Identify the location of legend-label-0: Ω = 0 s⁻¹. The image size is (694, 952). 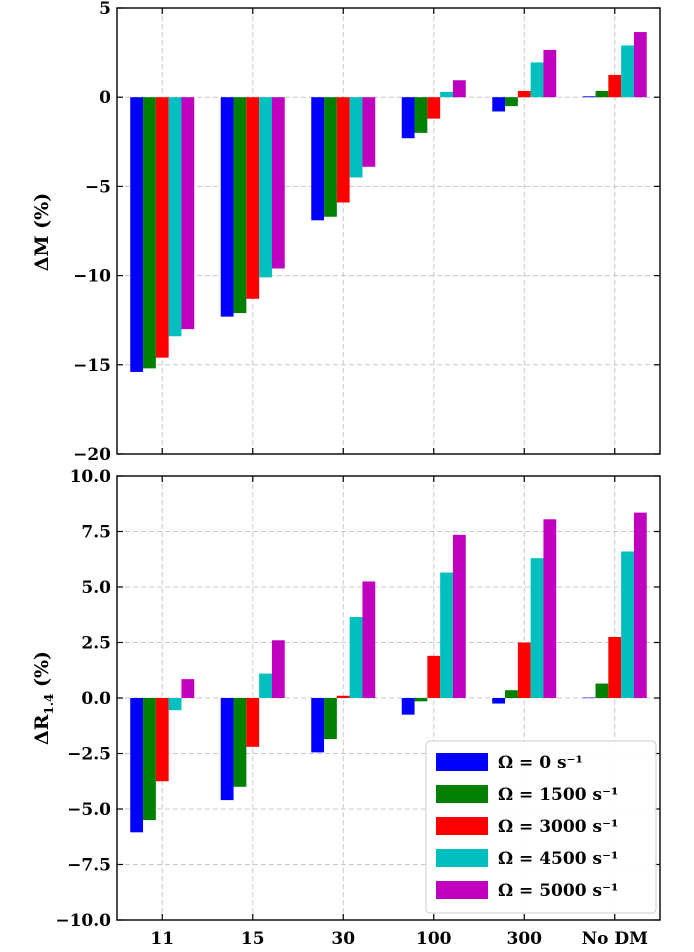
(540, 763).